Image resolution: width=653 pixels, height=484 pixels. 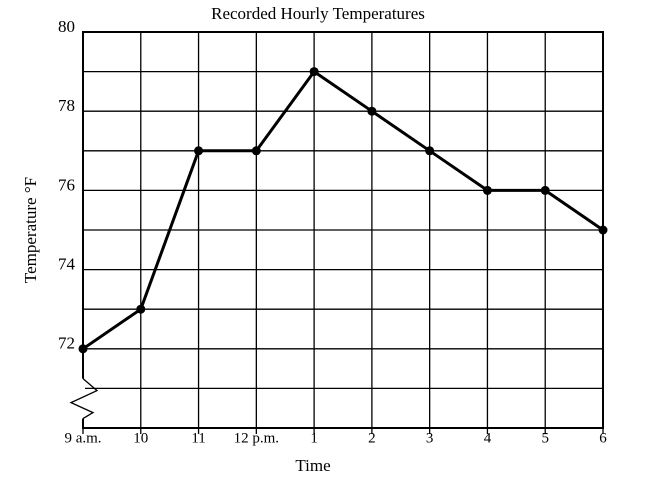 What do you see at coordinates (82, 438) in the screenshot?
I see `x-tick-label: 9 a.m.` at bounding box center [82, 438].